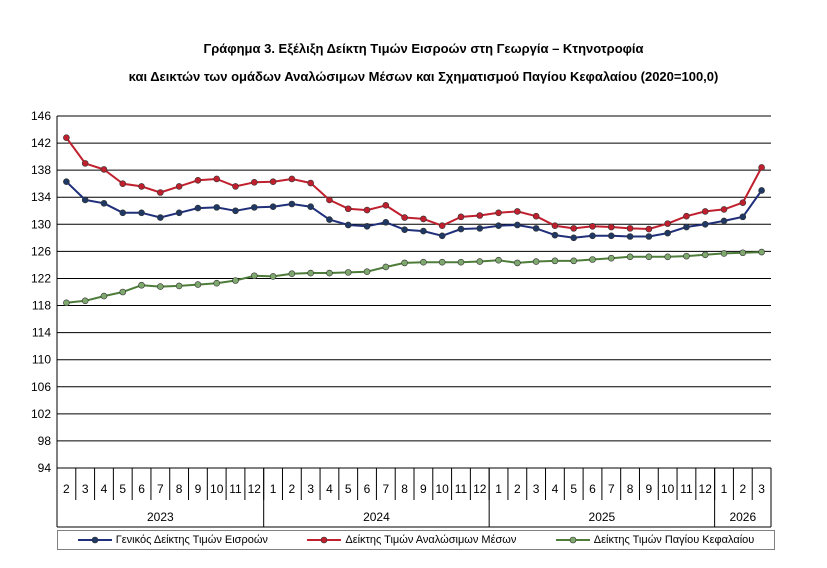 The height and width of the screenshot is (568, 827). I want to click on y-tick-label: 98, so click(45, 441).